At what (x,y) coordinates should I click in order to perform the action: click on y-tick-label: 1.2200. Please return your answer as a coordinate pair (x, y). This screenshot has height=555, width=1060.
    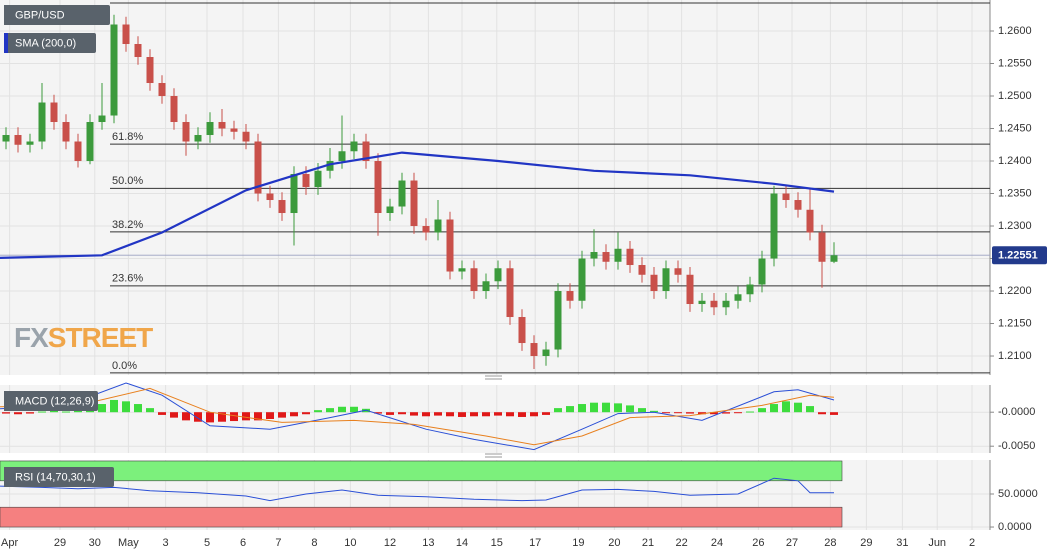
    Looking at the image, I should click on (1015, 291).